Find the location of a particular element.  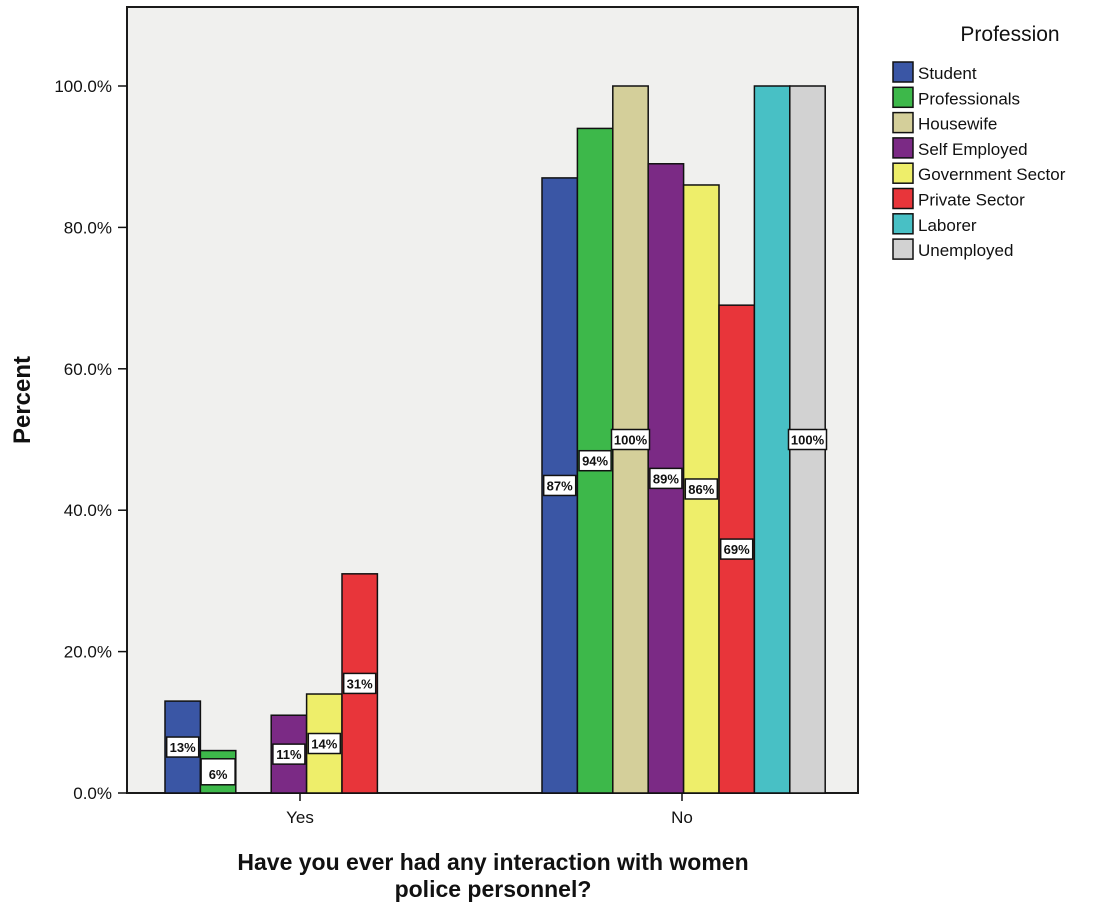

legend-label-private-sector: Private Sector is located at coordinates (971, 200).